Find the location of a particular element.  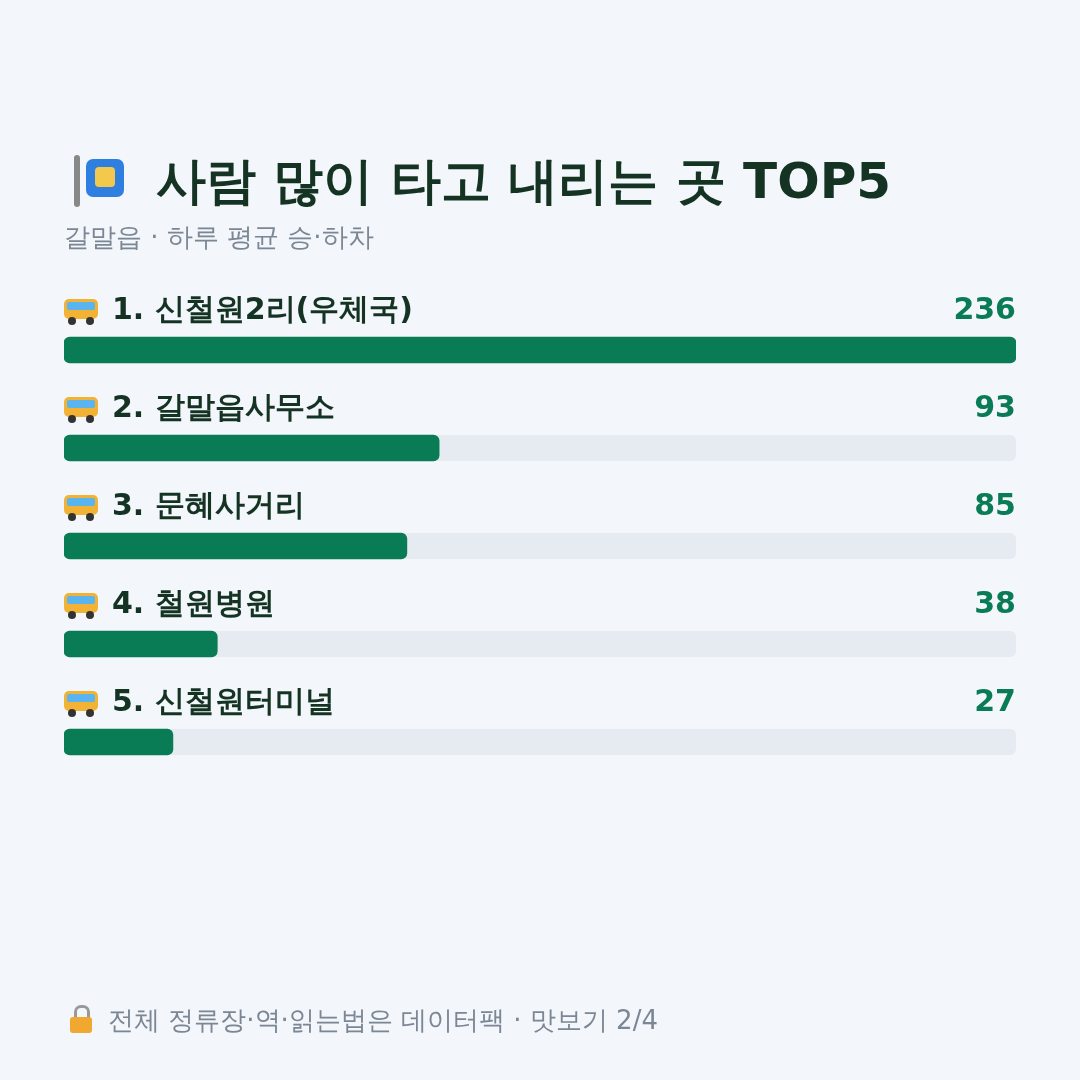

y-tick-label: 1. 신철원2리(우체국) is located at coordinates (263, 308).